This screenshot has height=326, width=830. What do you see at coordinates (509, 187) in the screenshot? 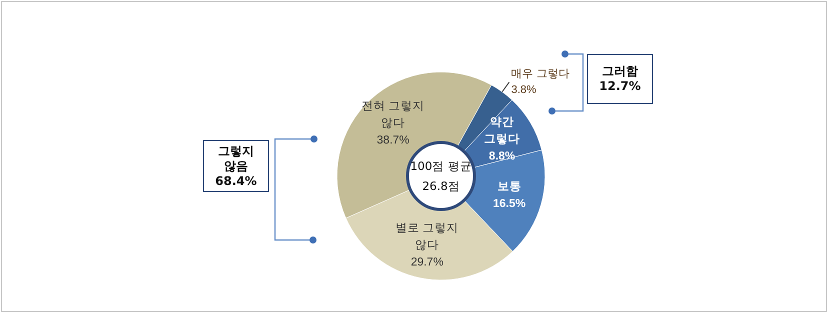
I see `slice-label: 보통` at bounding box center [509, 187].